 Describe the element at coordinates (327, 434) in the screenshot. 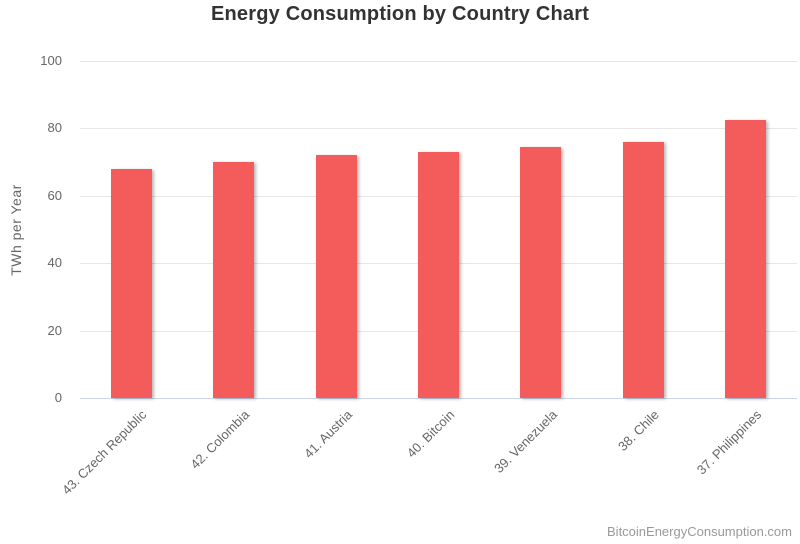

I see `x-axis-label: 41. Austria` at that location.